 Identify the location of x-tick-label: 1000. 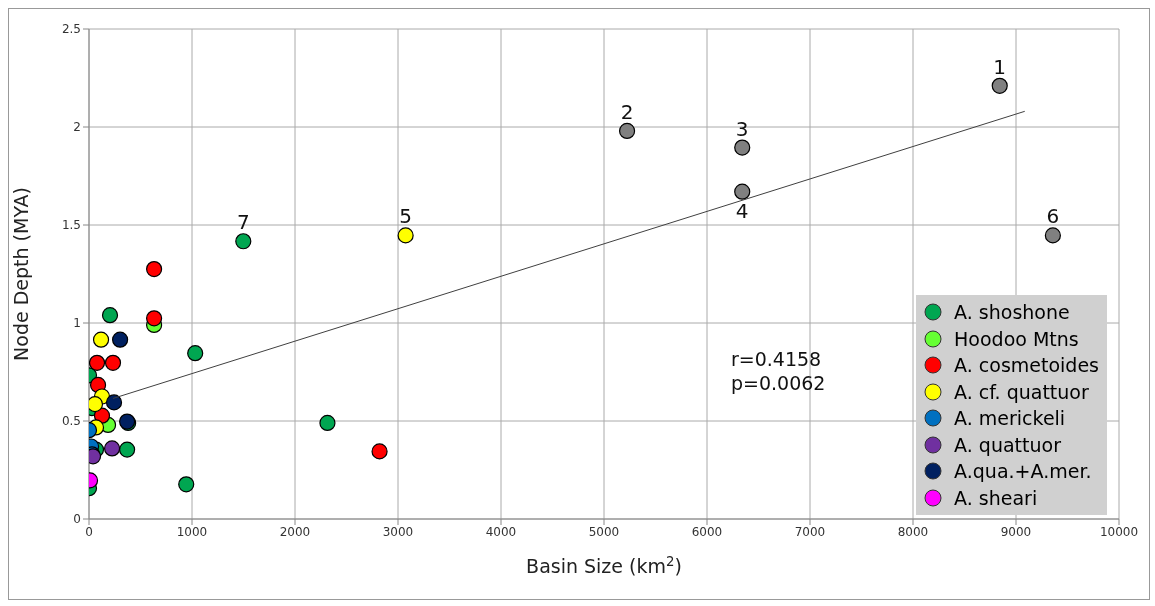
(192, 531).